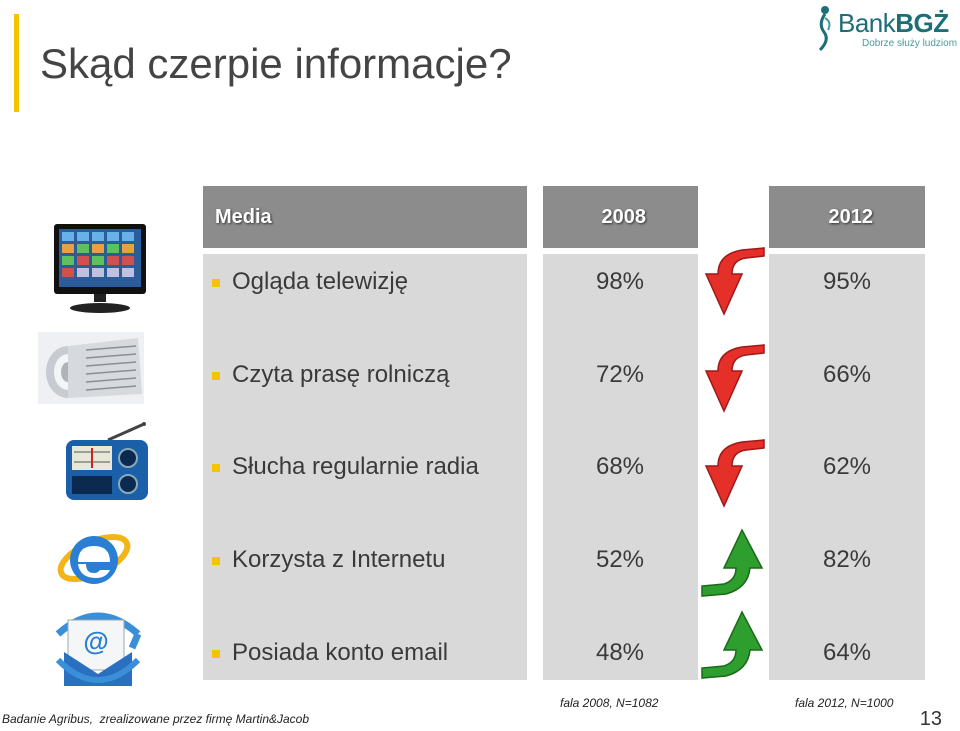 The image size is (960, 731). I want to click on newspaper-icon, so click(91, 370).